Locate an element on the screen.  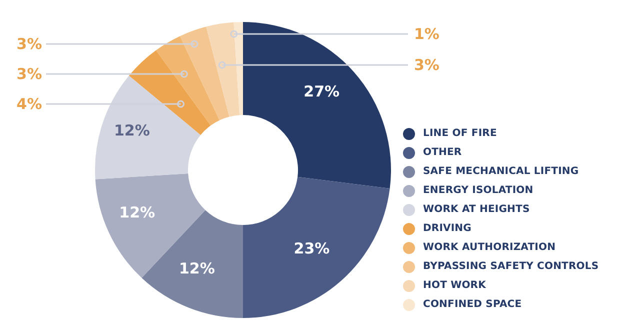
data-label: 1% is located at coordinates (427, 34).